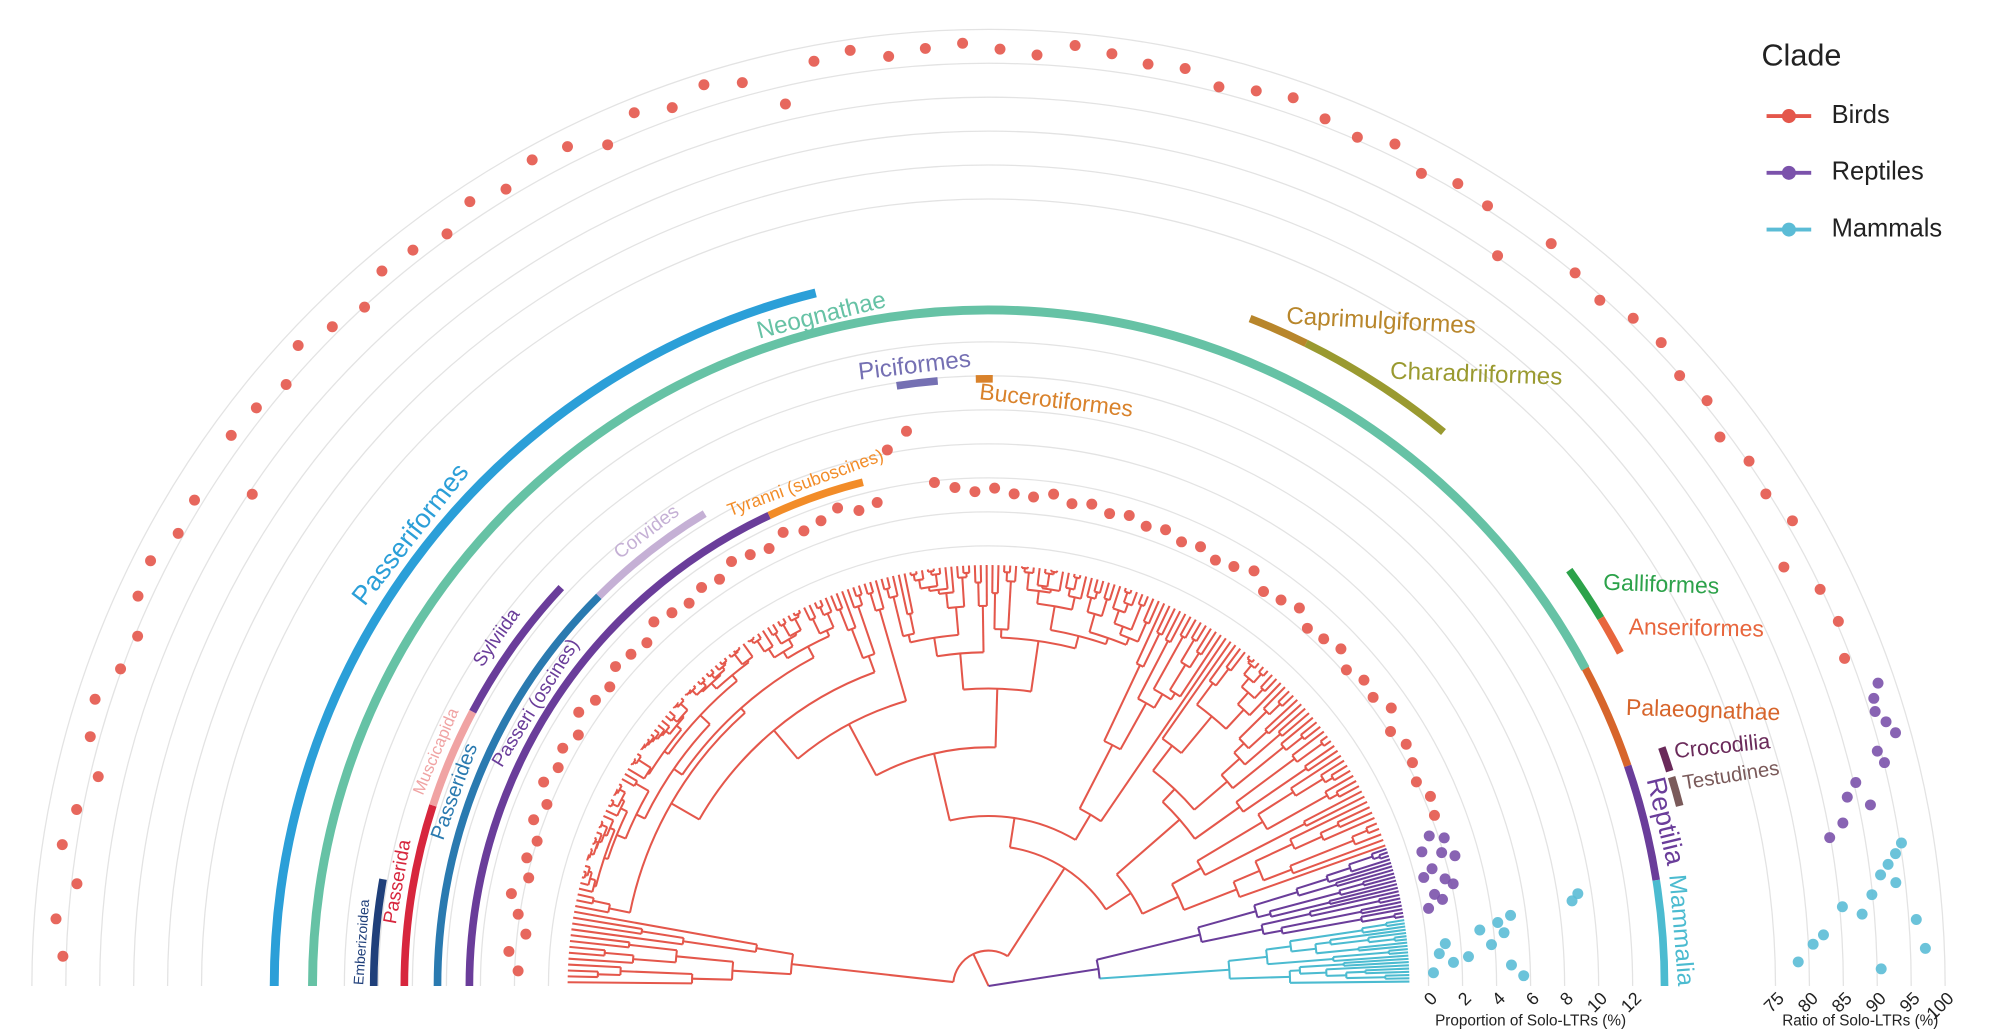  Describe the element at coordinates (1681, 930) in the screenshot. I see `clade-label: Mammalia` at that location.